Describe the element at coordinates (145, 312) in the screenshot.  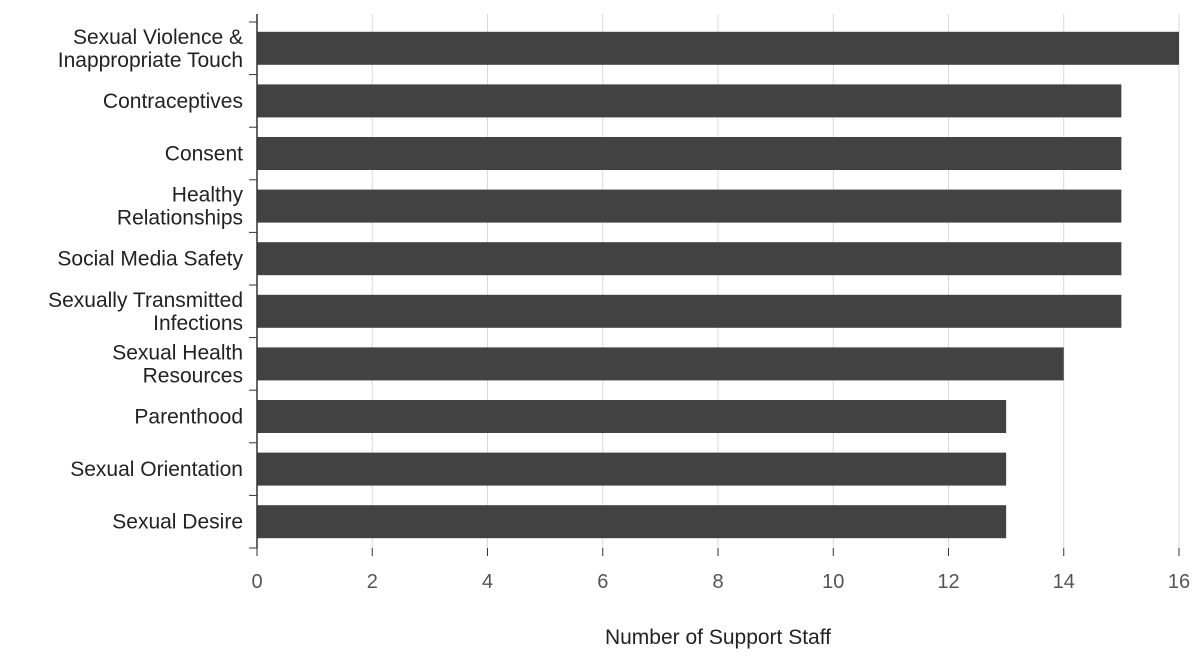
I see `category-label: Sexually Transmitted Infections` at that location.